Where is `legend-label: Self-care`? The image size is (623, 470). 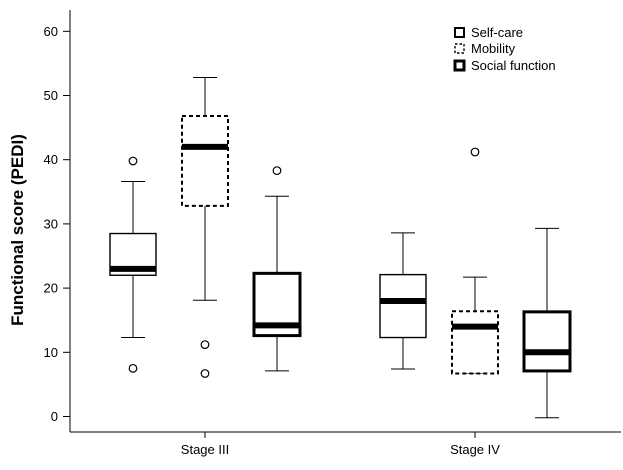 legend-label: Self-care is located at coordinates (497, 32).